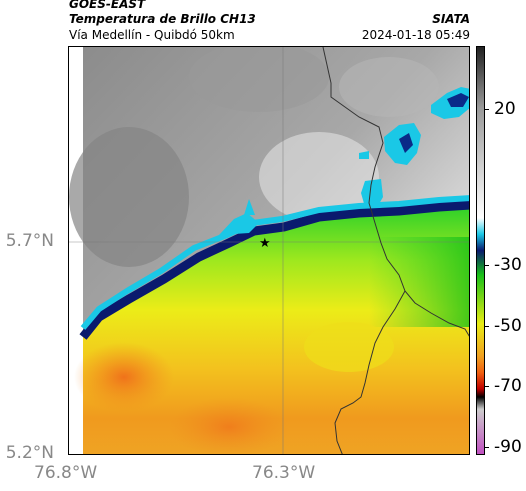  What do you see at coordinates (508, 326) in the screenshot?
I see `colorbar-label: -50` at bounding box center [508, 326].